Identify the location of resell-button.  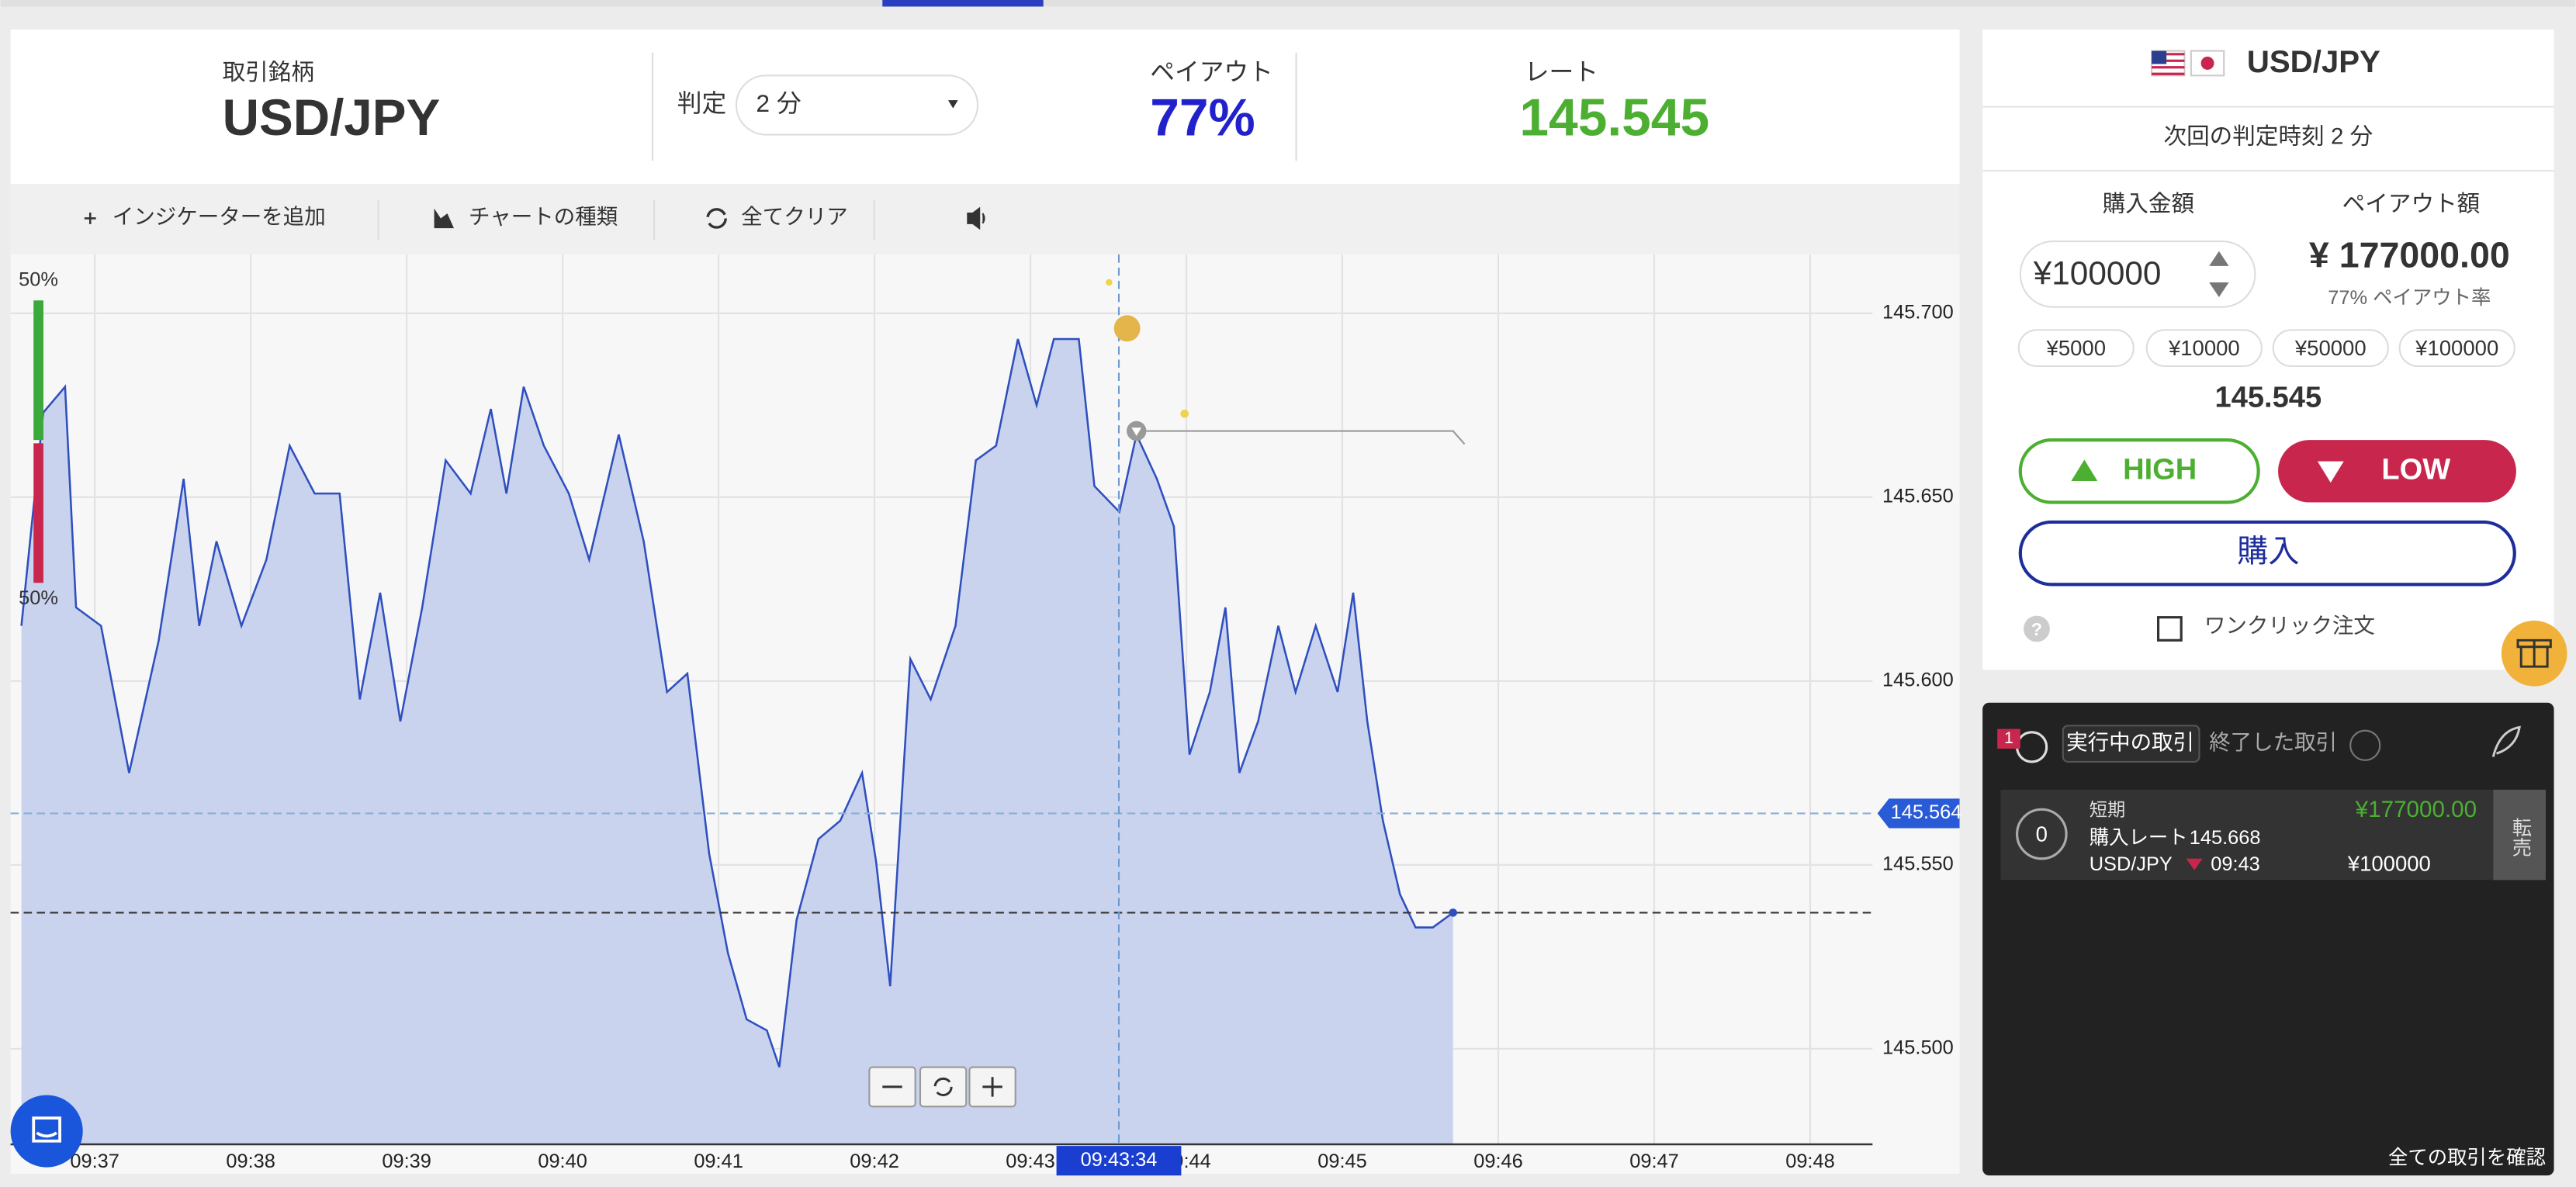
(2519, 835).